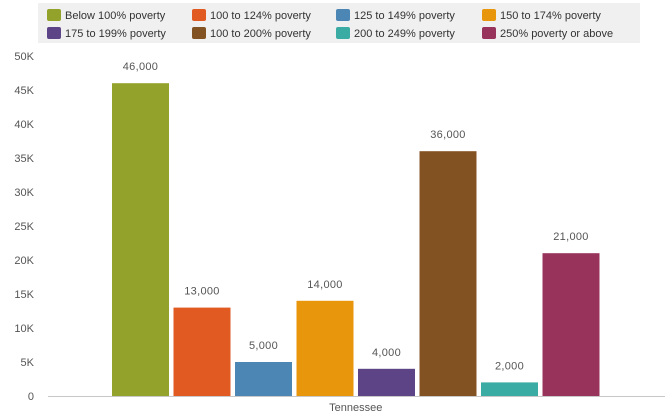 The width and height of the screenshot is (668, 414). I want to click on legend-label: 250% poverty or above, so click(556, 34).